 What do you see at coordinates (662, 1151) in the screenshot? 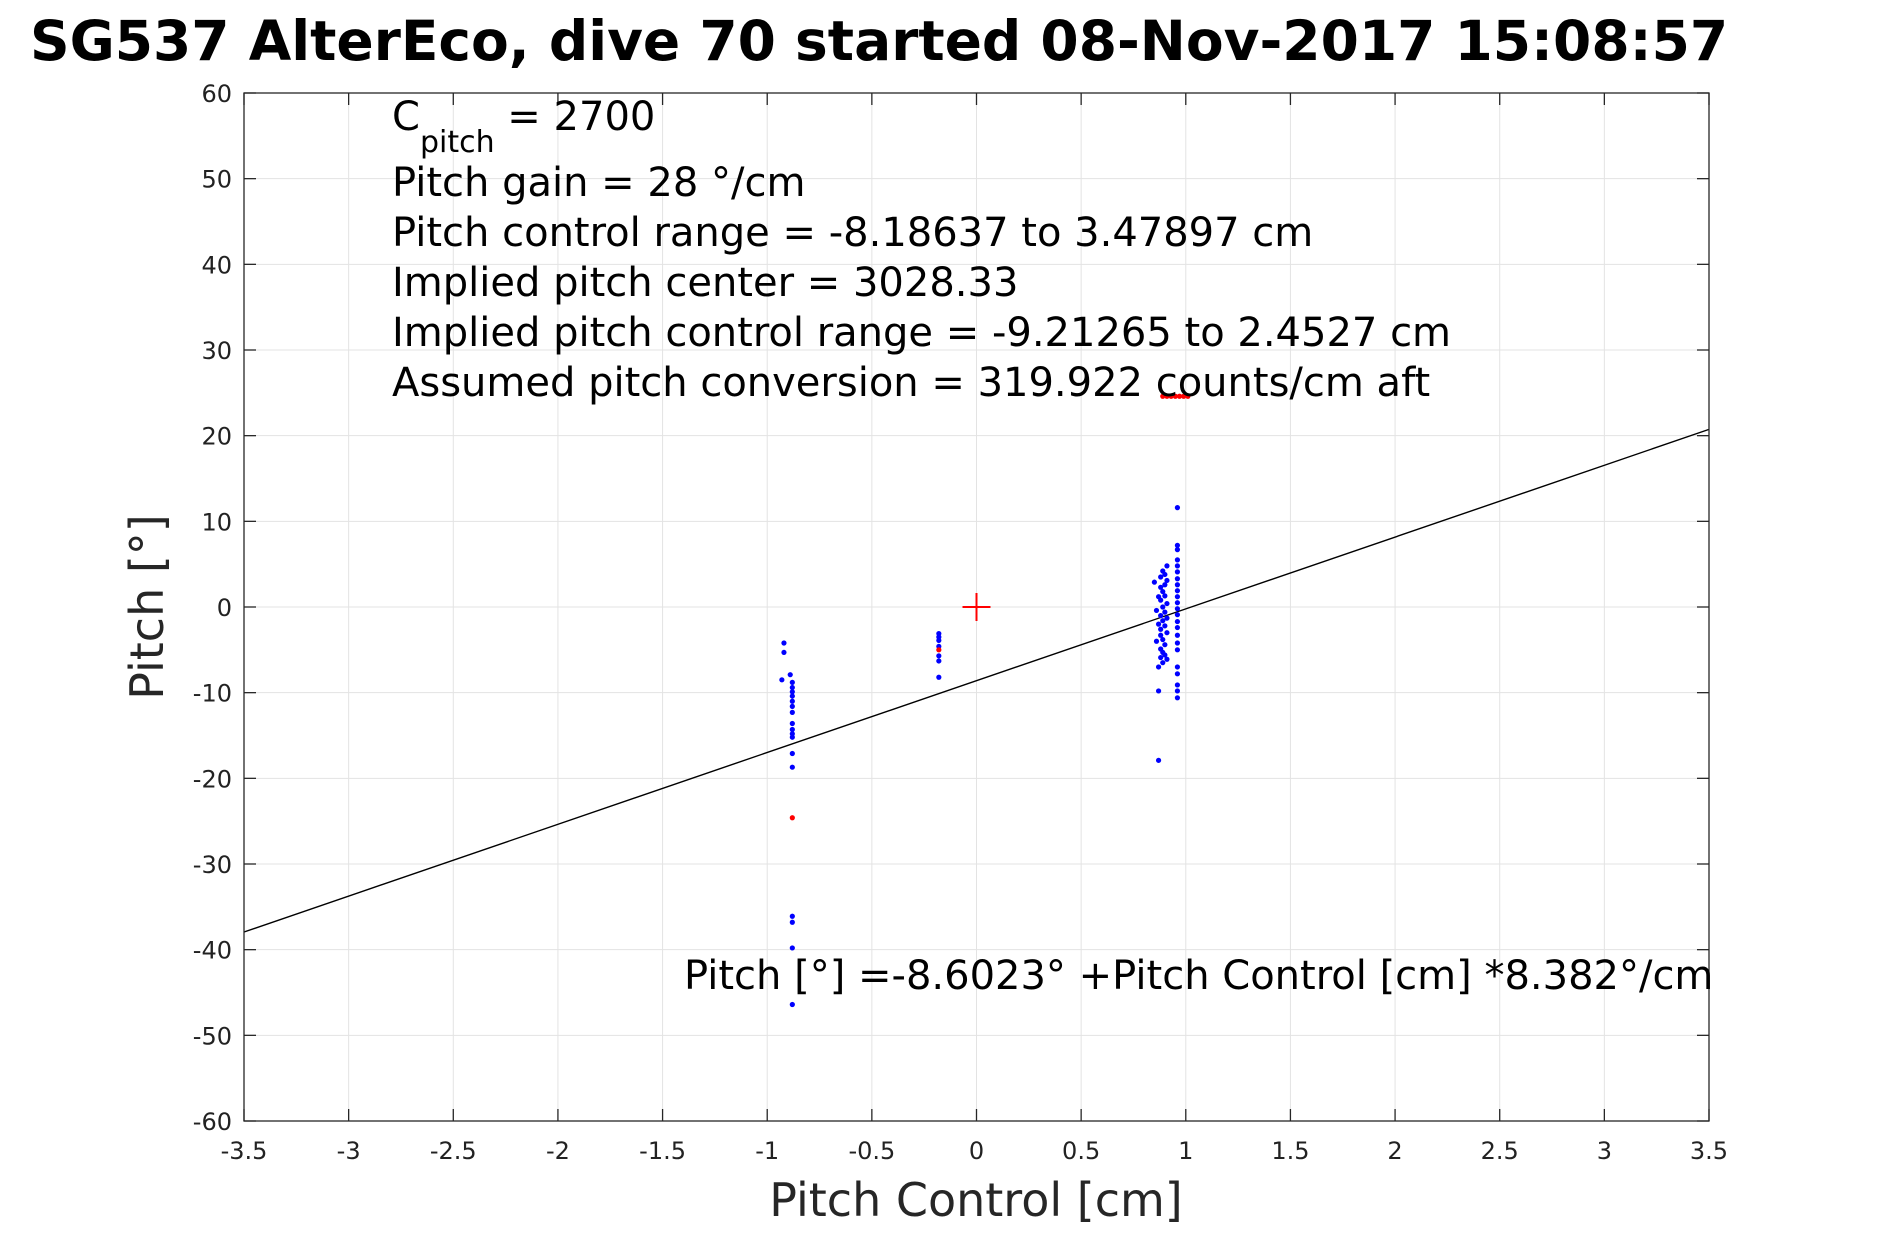
I see `x-tick-label: -1.5` at bounding box center [662, 1151].